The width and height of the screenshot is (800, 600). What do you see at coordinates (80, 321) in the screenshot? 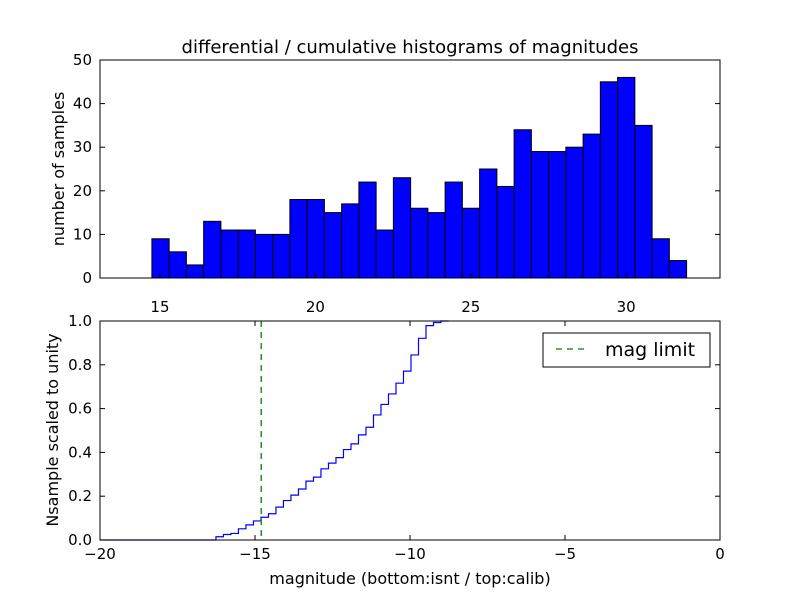
I see `y-tick-label: 1.0` at bounding box center [80, 321].